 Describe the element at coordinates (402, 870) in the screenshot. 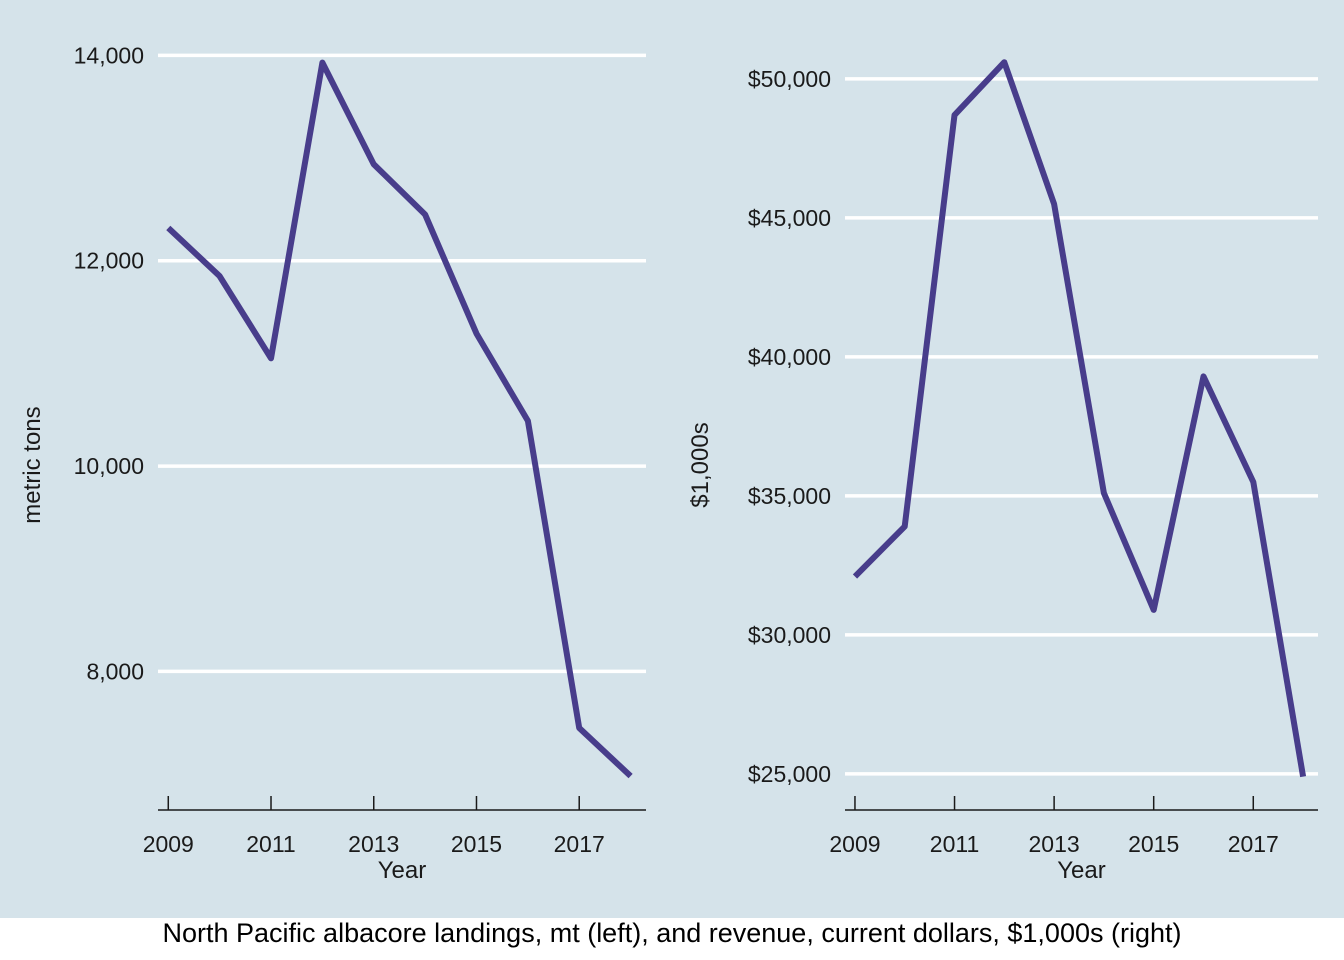

I see `landings-x-axis-title: Year` at that location.